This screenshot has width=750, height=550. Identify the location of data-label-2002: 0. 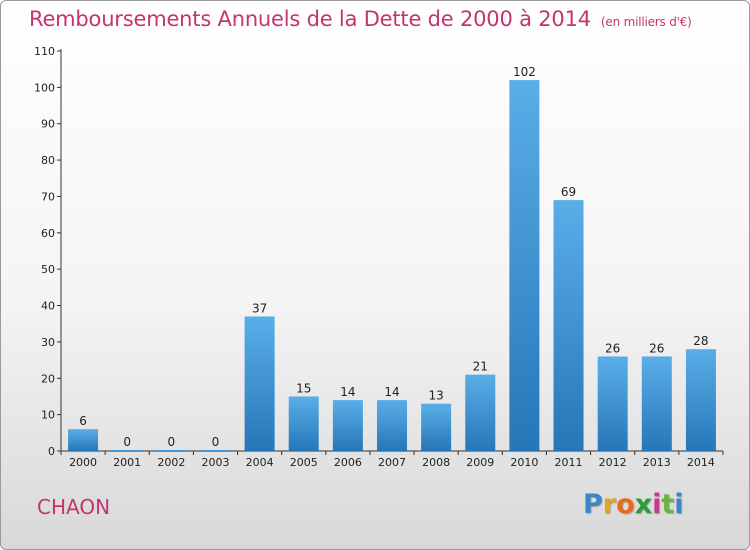
(172, 442).